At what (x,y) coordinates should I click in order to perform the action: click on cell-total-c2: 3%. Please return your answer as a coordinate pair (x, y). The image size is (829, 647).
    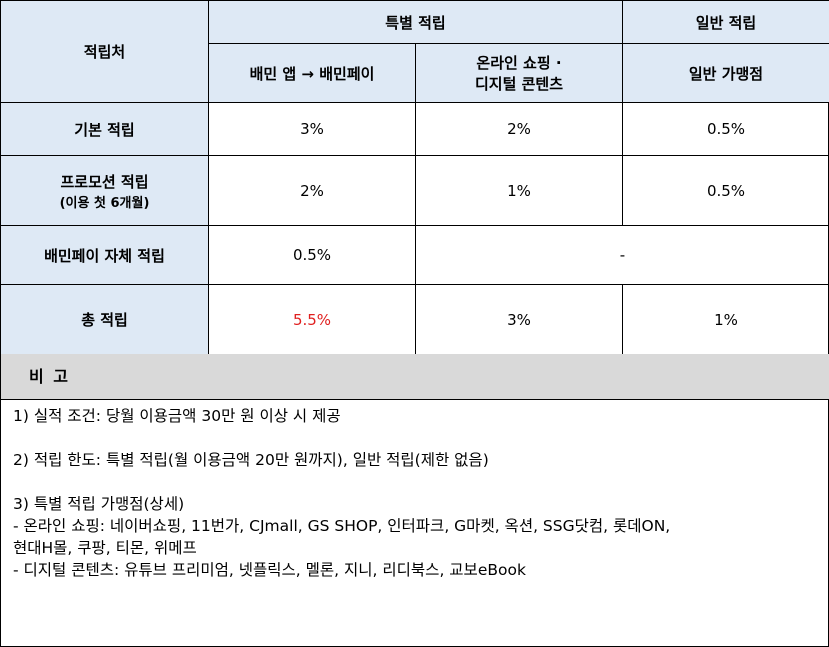
    Looking at the image, I should click on (519, 319).